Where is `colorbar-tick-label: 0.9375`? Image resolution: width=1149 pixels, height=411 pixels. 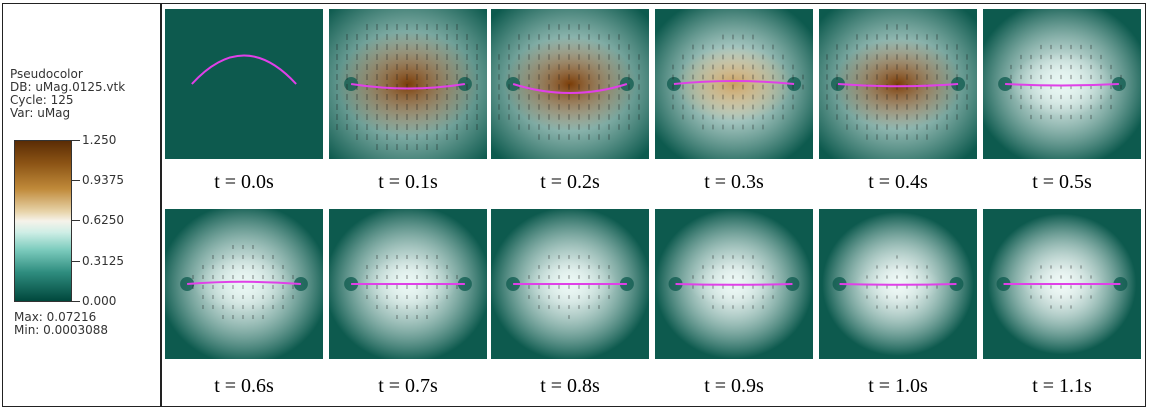
colorbar-tick-label: 0.9375 is located at coordinates (103, 180).